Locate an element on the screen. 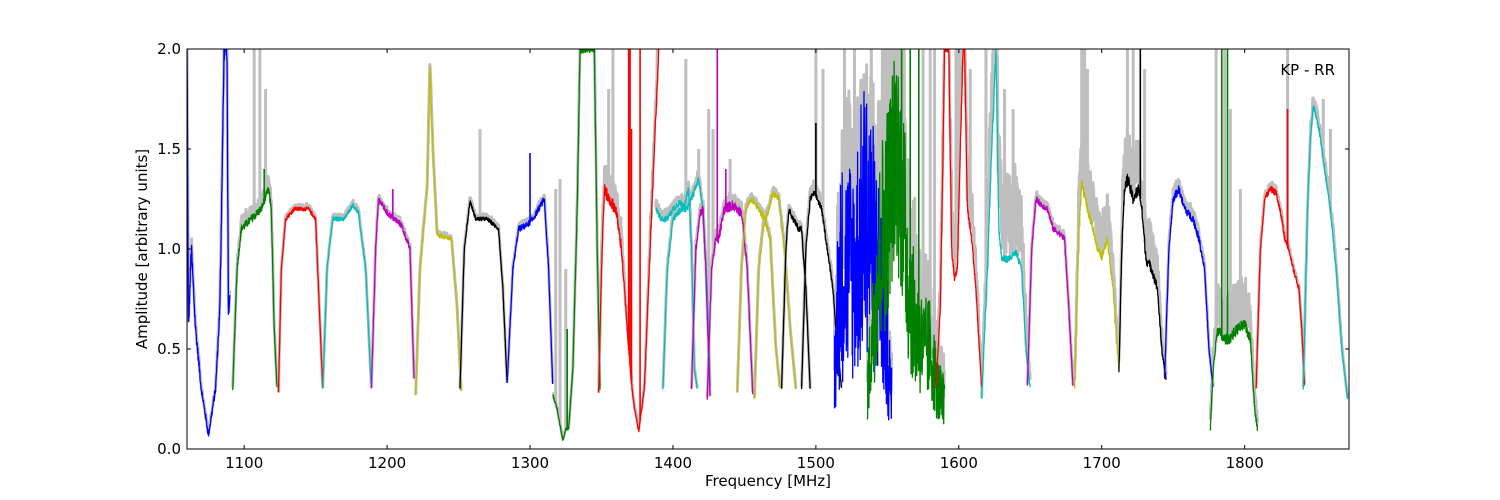  x-axis-label: Frequency [MHz] is located at coordinates (768, 481).